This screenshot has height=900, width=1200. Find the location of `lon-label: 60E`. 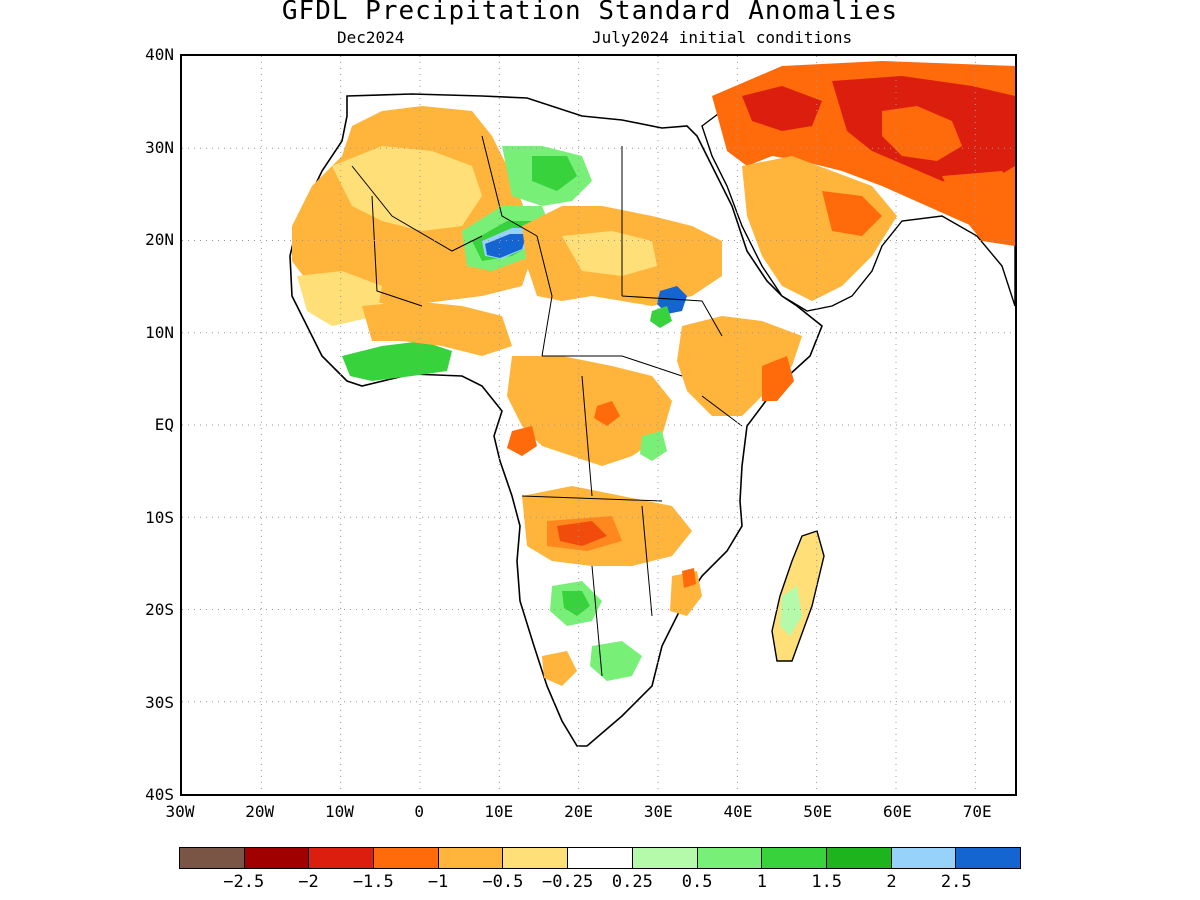

lon-label: 60E is located at coordinates (897, 811).